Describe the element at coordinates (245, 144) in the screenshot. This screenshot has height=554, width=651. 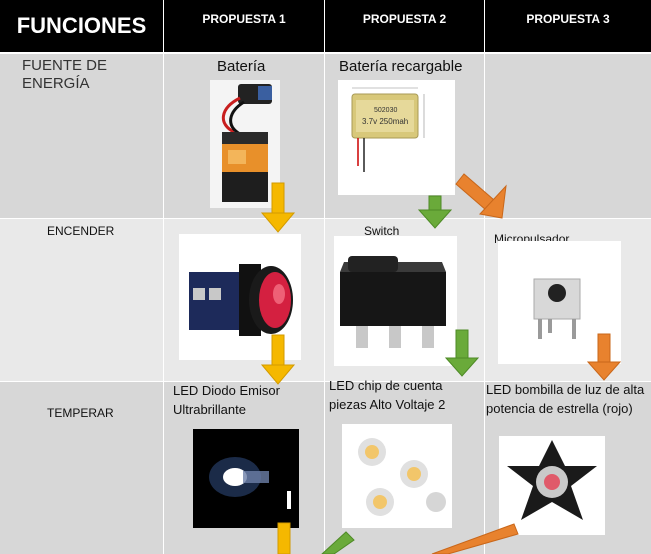
I see `battery-image` at that location.